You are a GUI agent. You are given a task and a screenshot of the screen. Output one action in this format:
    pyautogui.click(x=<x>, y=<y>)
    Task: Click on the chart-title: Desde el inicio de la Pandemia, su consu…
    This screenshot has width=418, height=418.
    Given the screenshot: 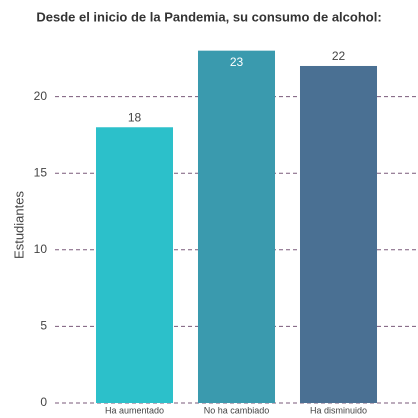 What is the action you would take?
    pyautogui.click(x=208, y=16)
    